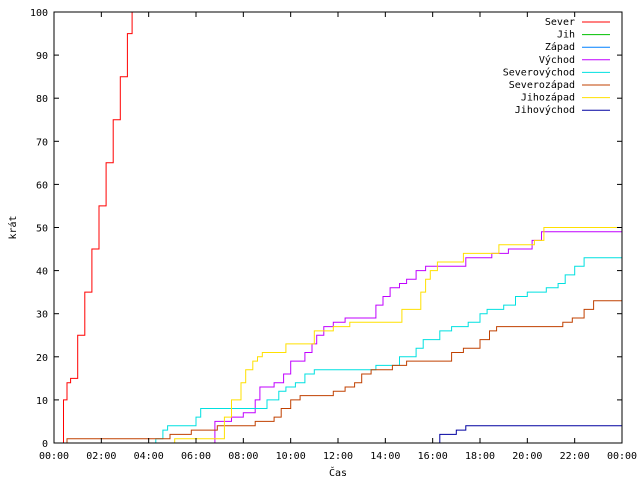 The width and height of the screenshot is (640, 480). What do you see at coordinates (45, 444) in the screenshot?
I see `y-tick-label: 0` at bounding box center [45, 444].